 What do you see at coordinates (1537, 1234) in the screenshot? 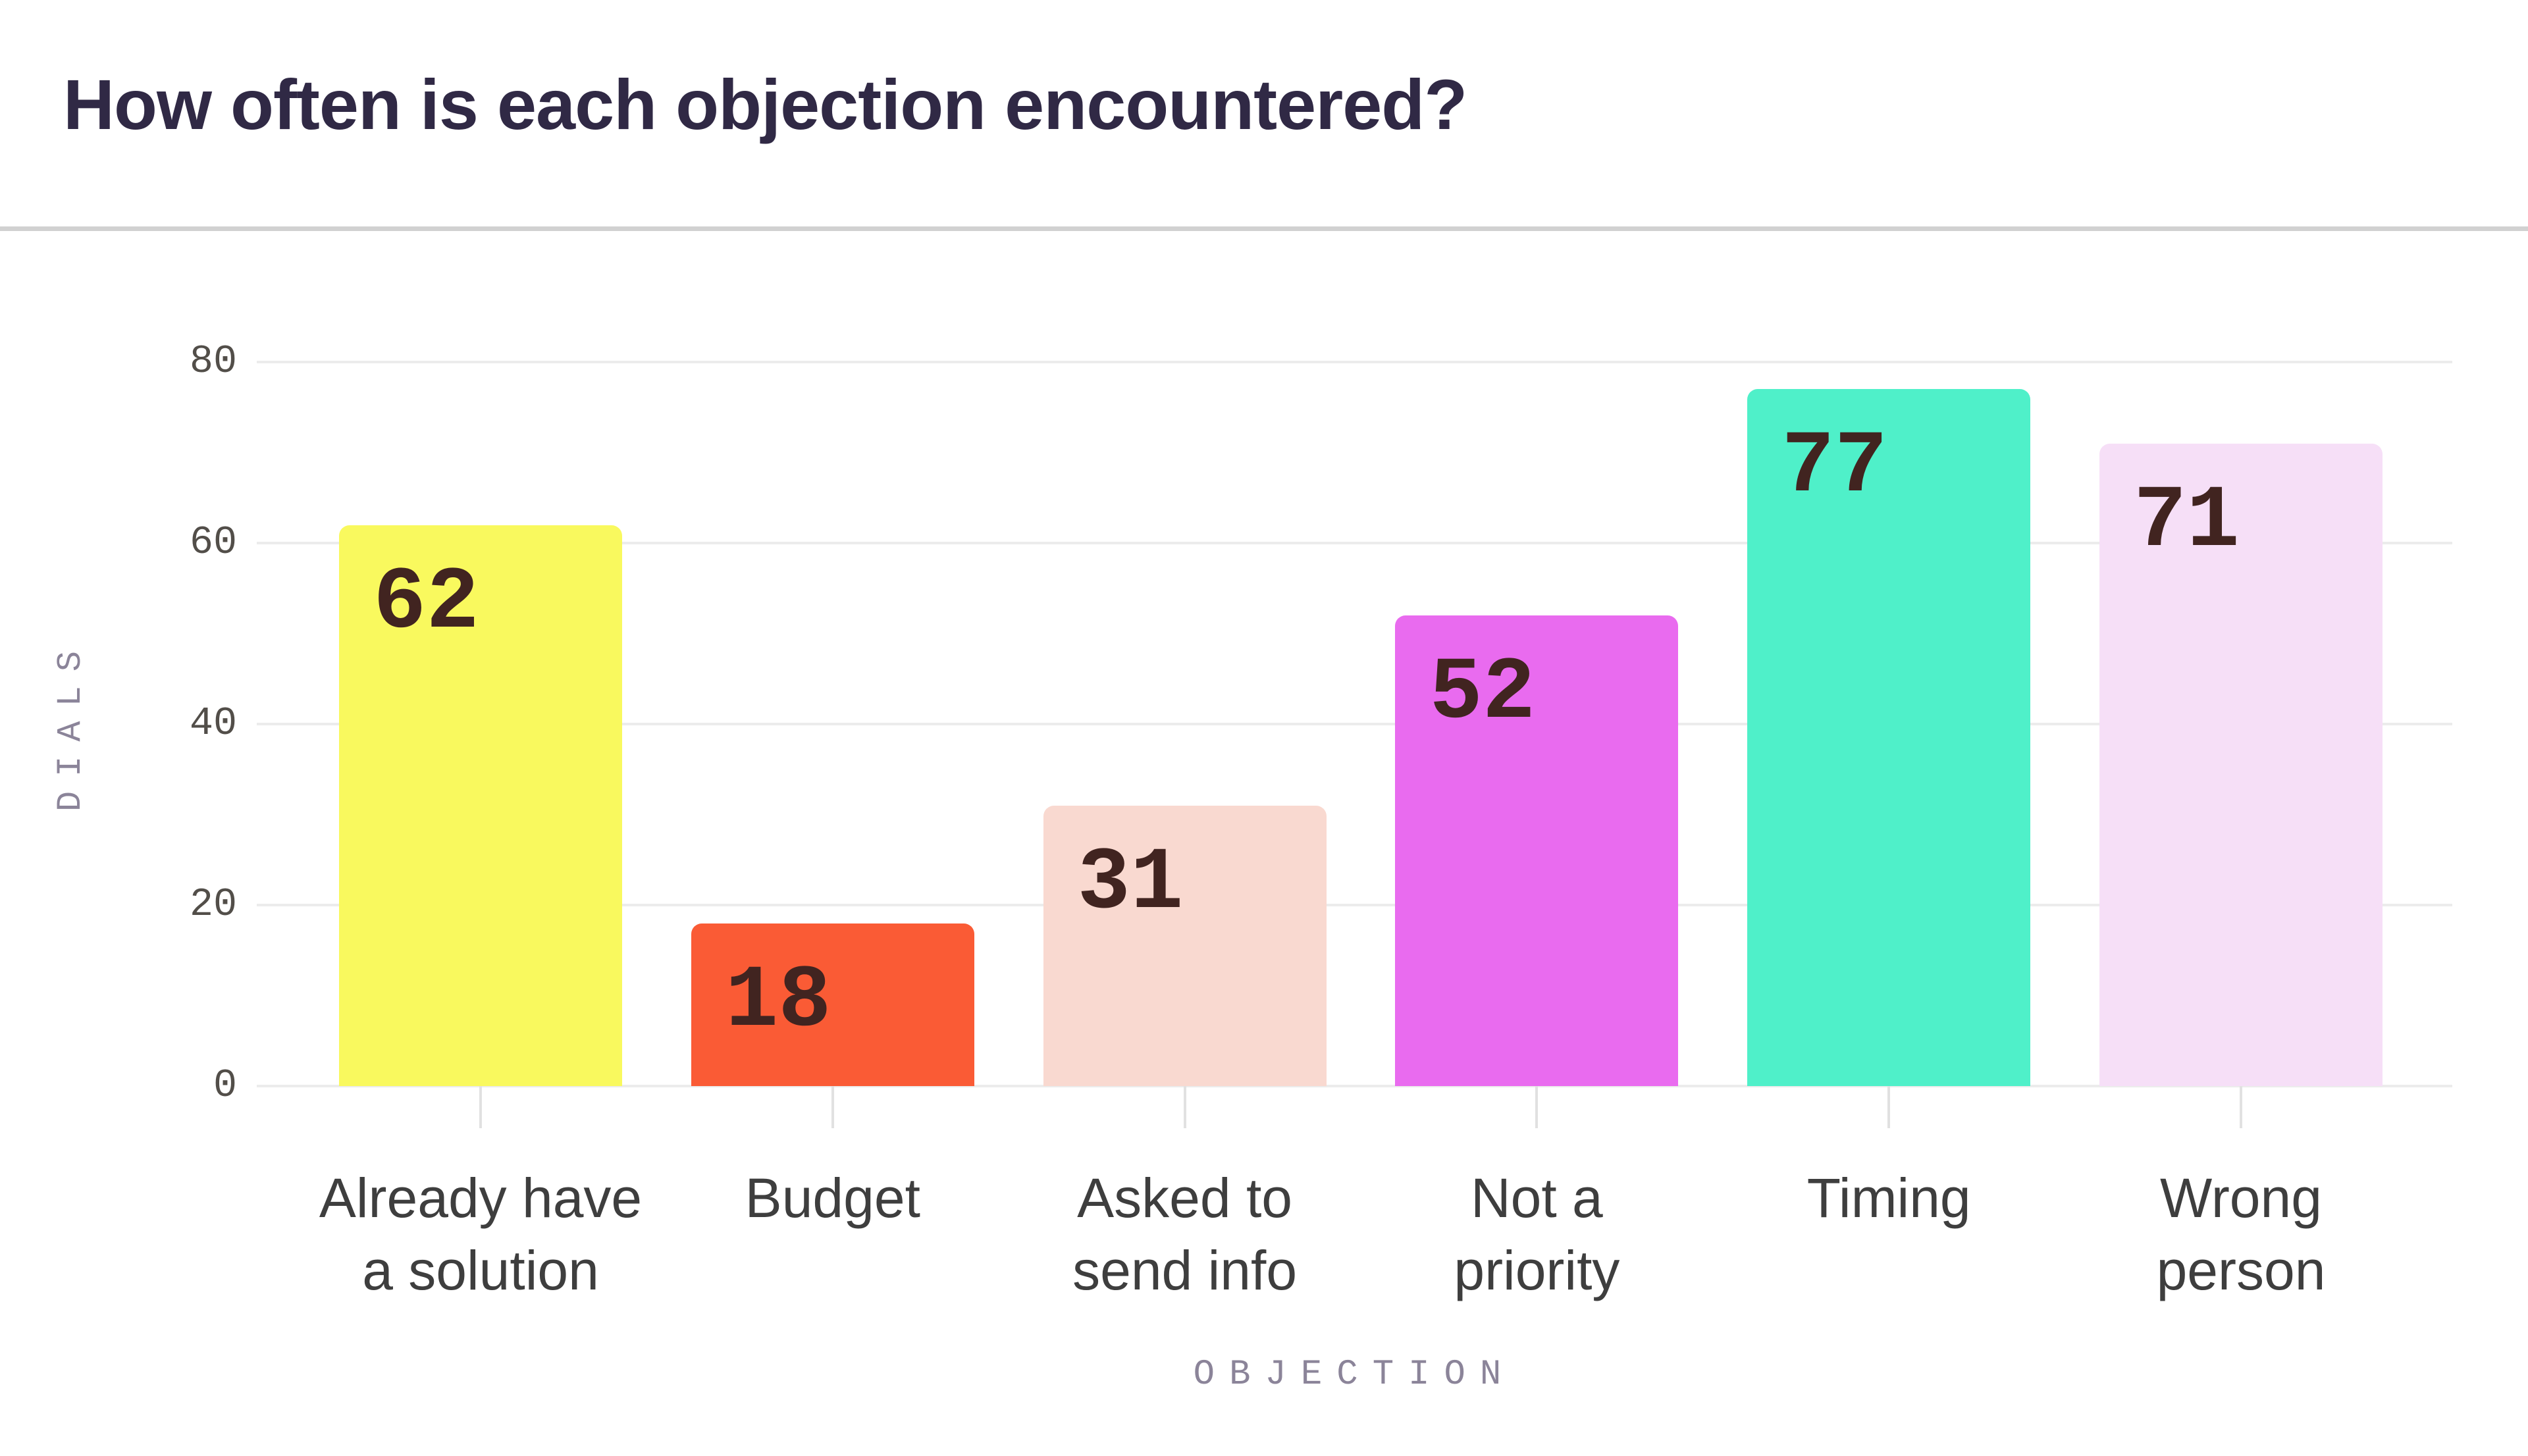
I see `x-axis-category-label: Not a priority` at bounding box center [1537, 1234].